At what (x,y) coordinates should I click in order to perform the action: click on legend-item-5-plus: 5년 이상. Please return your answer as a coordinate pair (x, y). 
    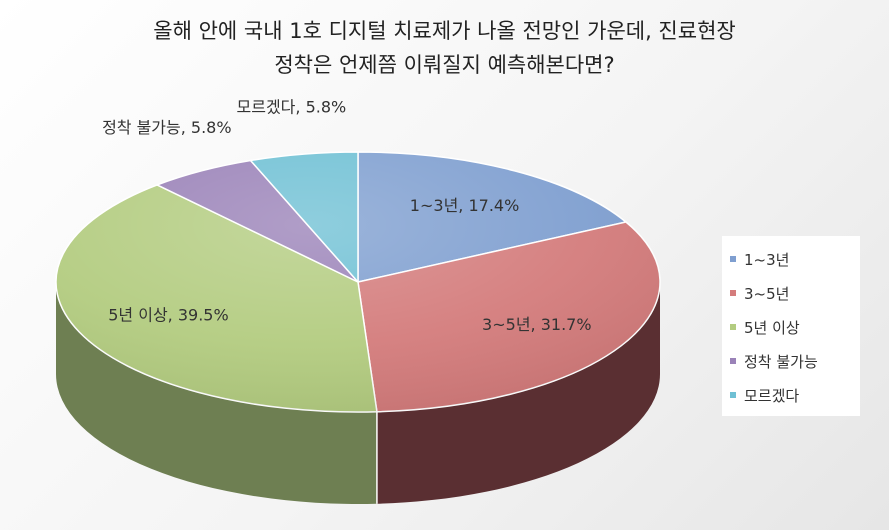
    Looking at the image, I should click on (791, 327).